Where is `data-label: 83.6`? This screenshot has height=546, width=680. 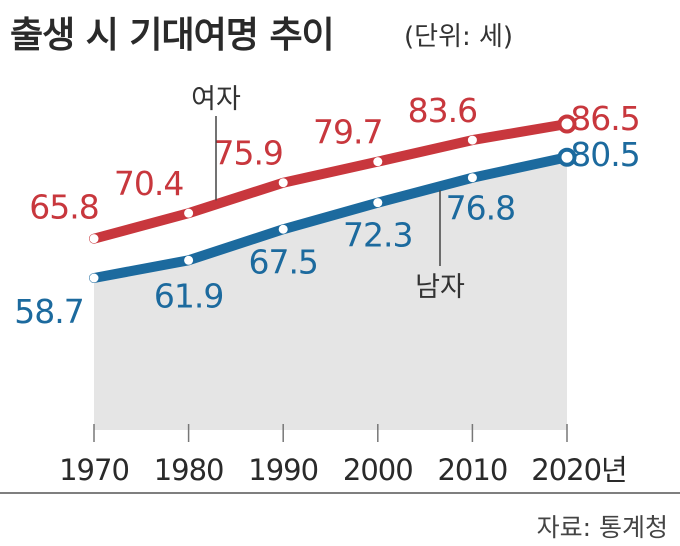 data-label: 83.6 is located at coordinates (442, 110).